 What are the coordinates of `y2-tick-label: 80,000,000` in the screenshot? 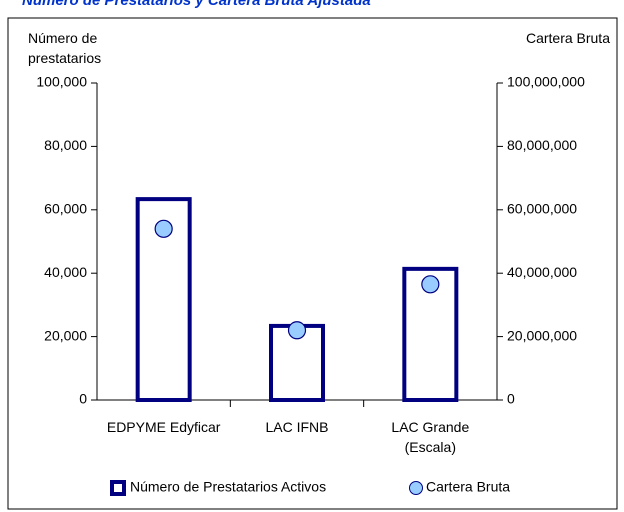 It's located at (542, 145).